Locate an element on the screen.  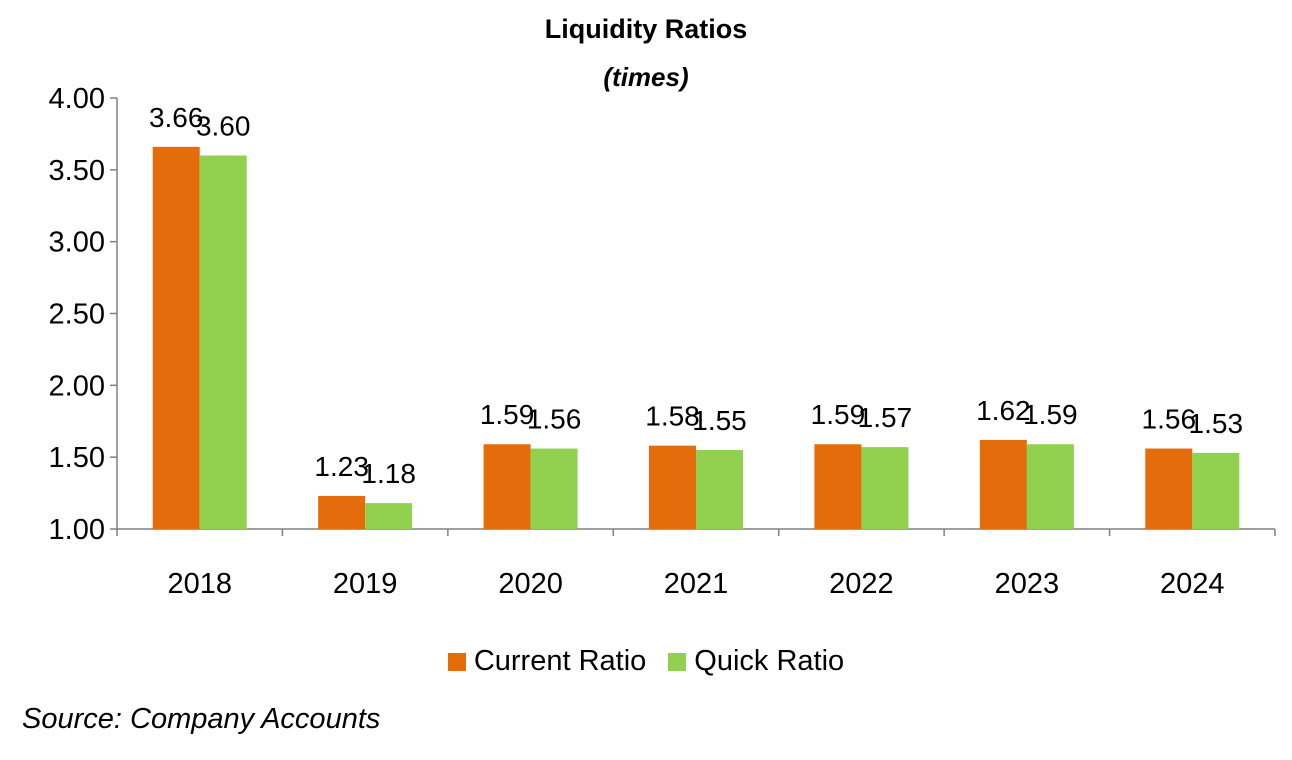
y-tick-label: 2.50 is located at coordinates (77, 315).